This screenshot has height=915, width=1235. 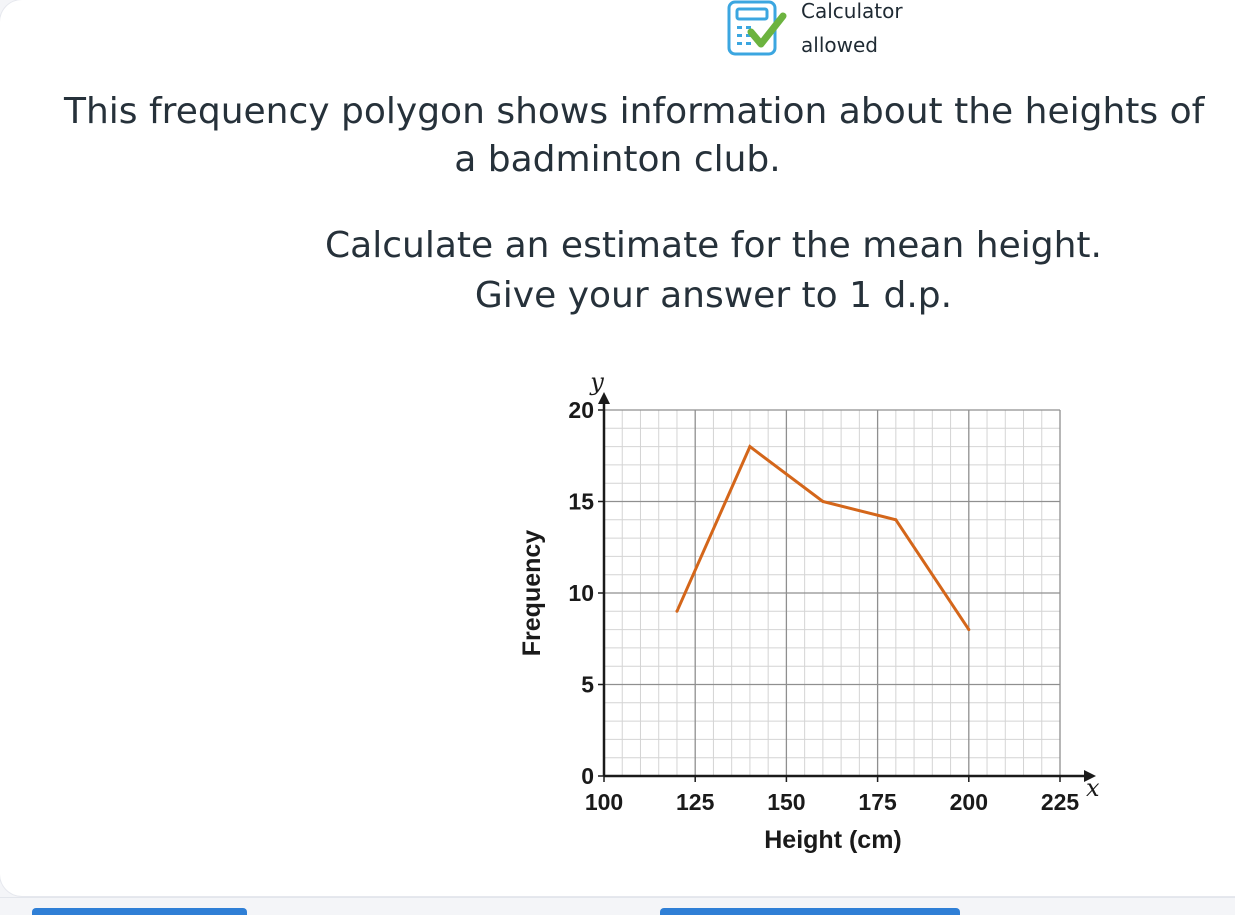 I want to click on series, so click(x=823, y=538).